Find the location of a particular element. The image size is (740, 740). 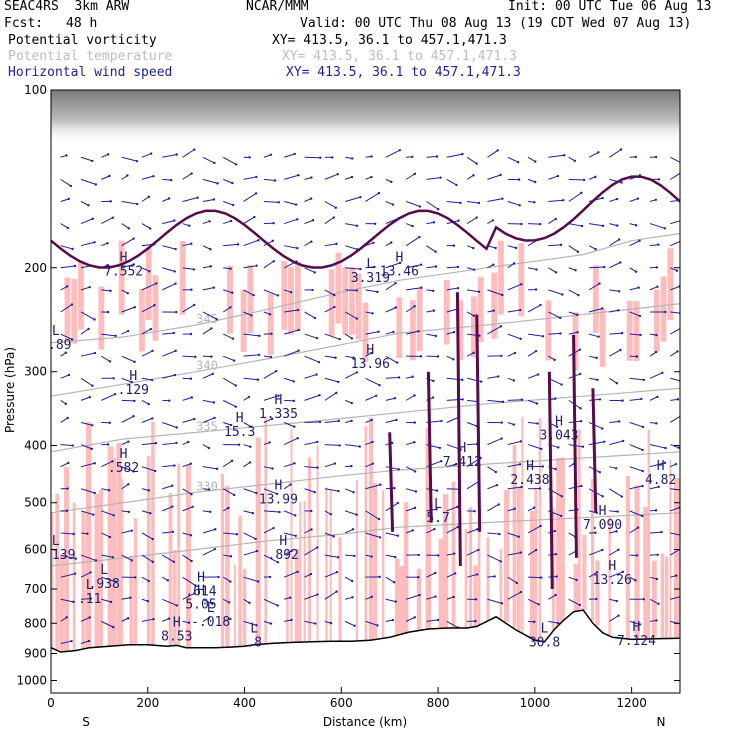

pv-min-label: L.938 is located at coordinates (104, 577).